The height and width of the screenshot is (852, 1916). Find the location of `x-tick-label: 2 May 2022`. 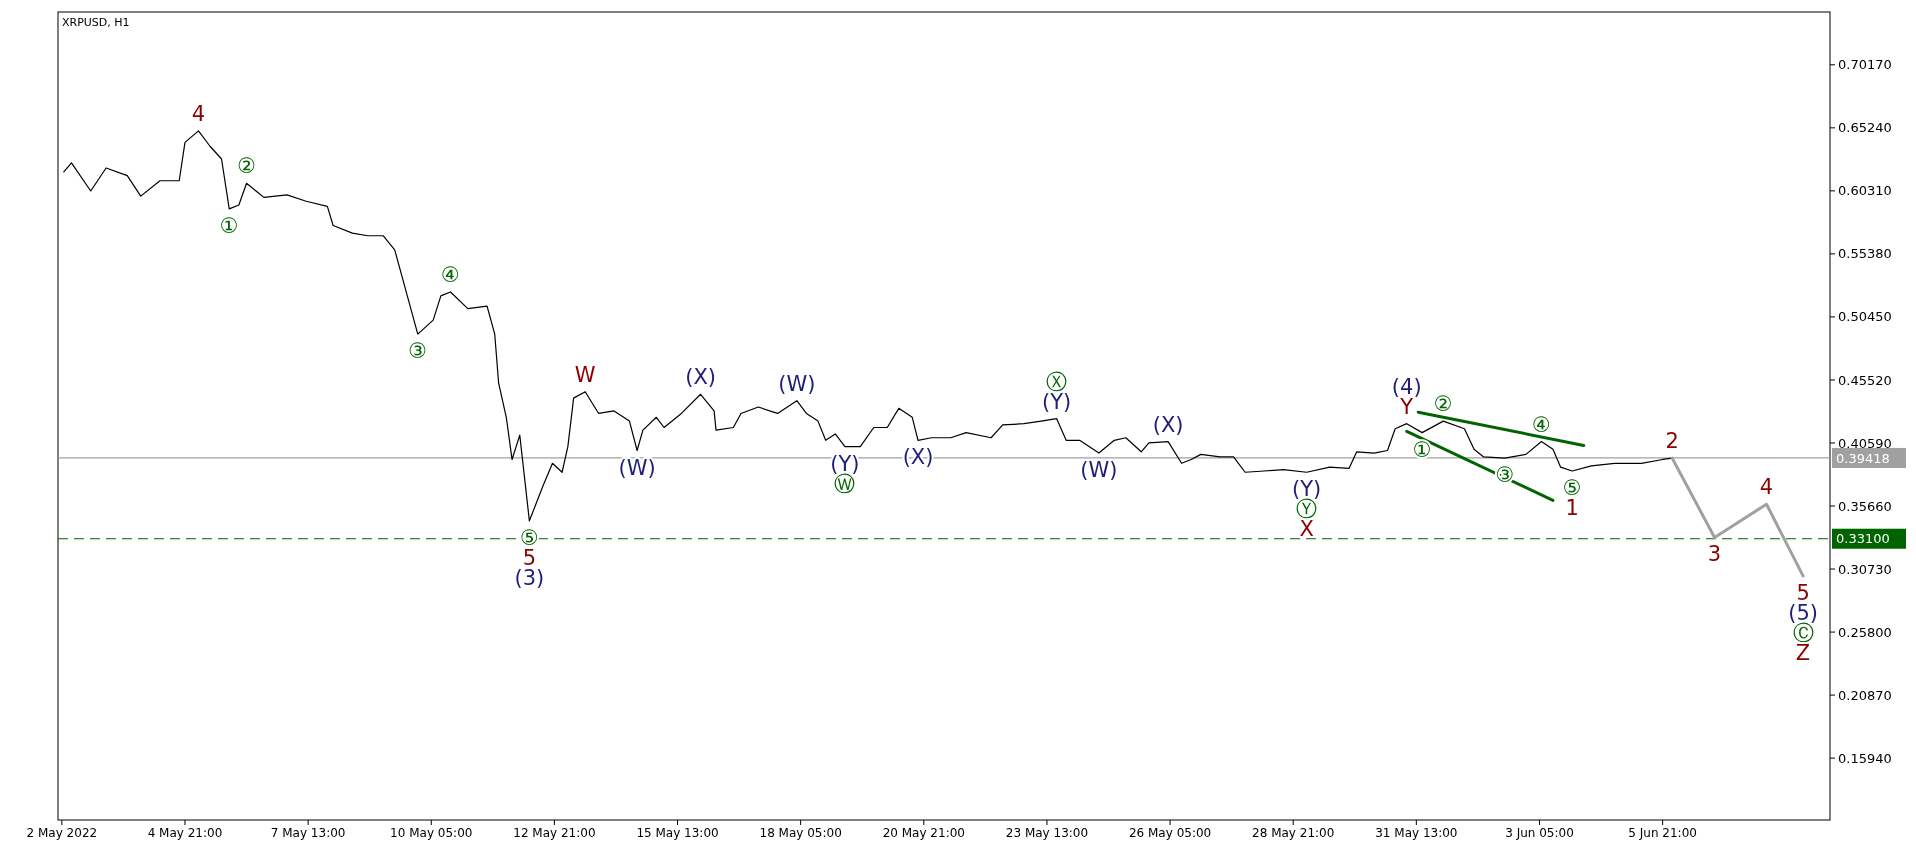

x-tick-label: 2 May 2022 is located at coordinates (62, 833).